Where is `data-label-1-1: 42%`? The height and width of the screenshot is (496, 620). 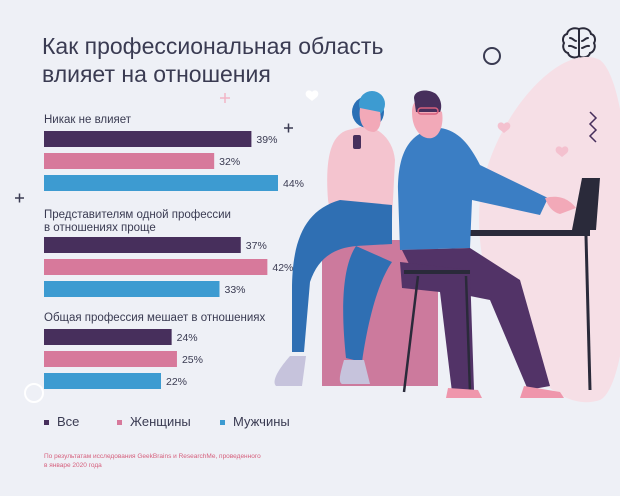
data-label-1-1: 42% is located at coordinates (282, 268).